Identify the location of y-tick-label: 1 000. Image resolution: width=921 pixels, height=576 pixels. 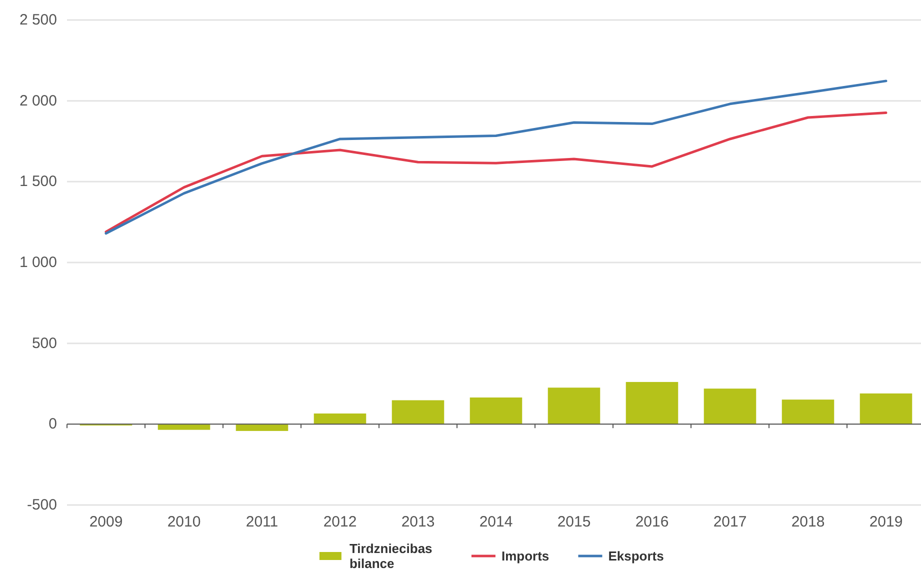
(38, 262).